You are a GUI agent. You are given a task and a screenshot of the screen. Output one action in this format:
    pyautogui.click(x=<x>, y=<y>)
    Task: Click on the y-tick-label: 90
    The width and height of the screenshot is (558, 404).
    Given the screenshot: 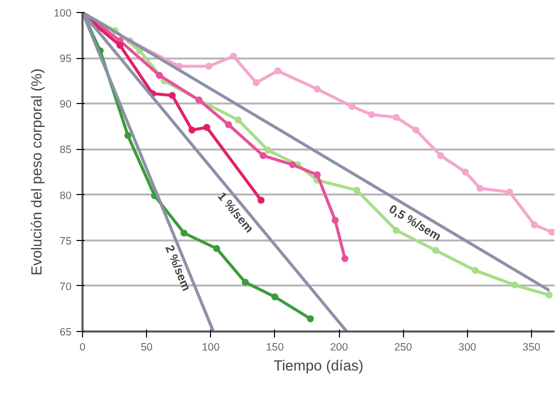 What is the action you would take?
    pyautogui.click(x=66, y=104)
    